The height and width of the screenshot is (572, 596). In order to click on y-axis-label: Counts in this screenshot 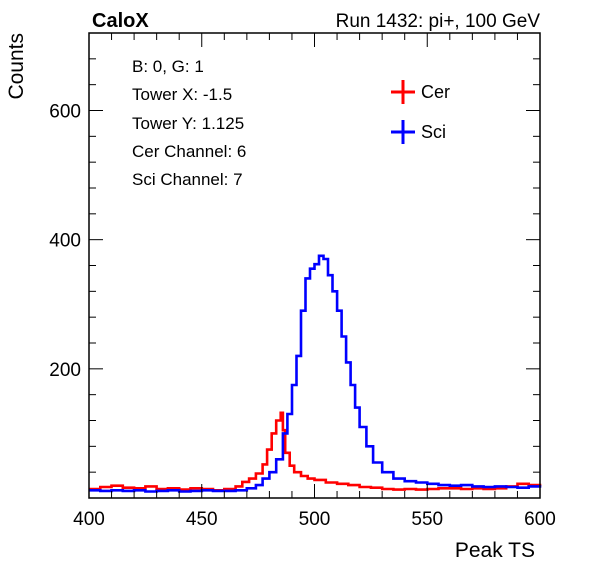, I will do `click(16, 66)`.